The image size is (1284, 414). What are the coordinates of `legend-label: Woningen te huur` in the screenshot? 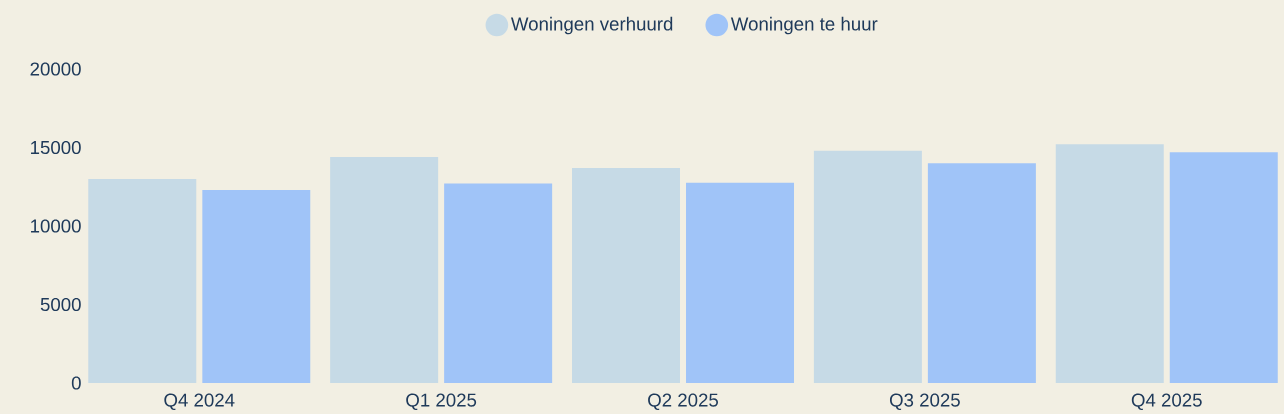 It's located at (804, 25).